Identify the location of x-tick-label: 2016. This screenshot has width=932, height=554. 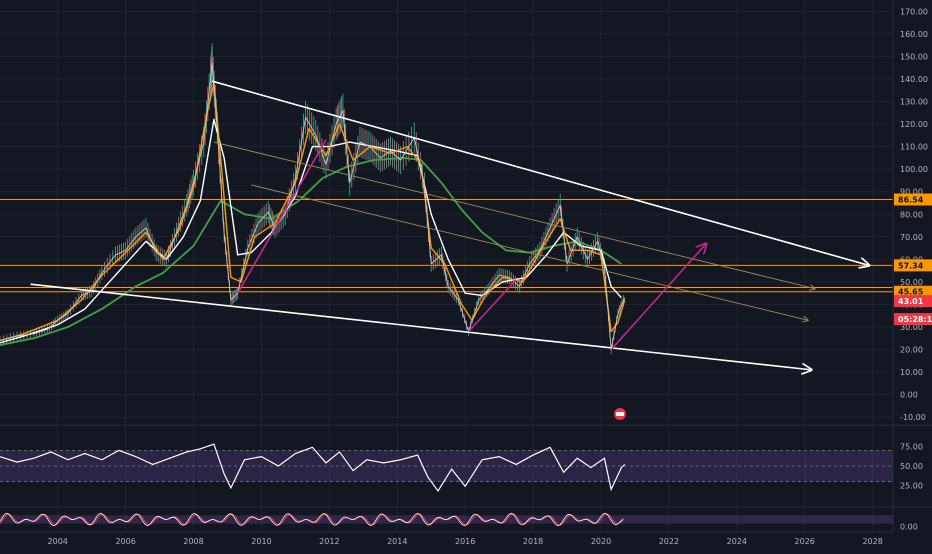
(465, 541).